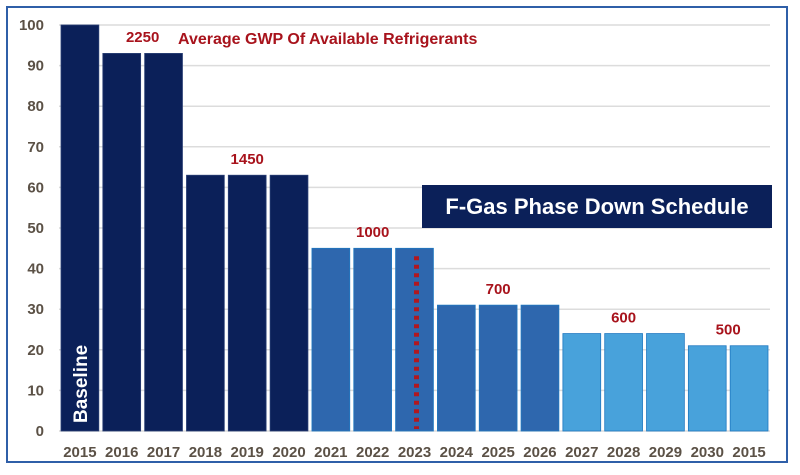 The height and width of the screenshot is (475, 800). What do you see at coordinates (163, 452) in the screenshot?
I see `x-tick-label: 2017` at bounding box center [163, 452].